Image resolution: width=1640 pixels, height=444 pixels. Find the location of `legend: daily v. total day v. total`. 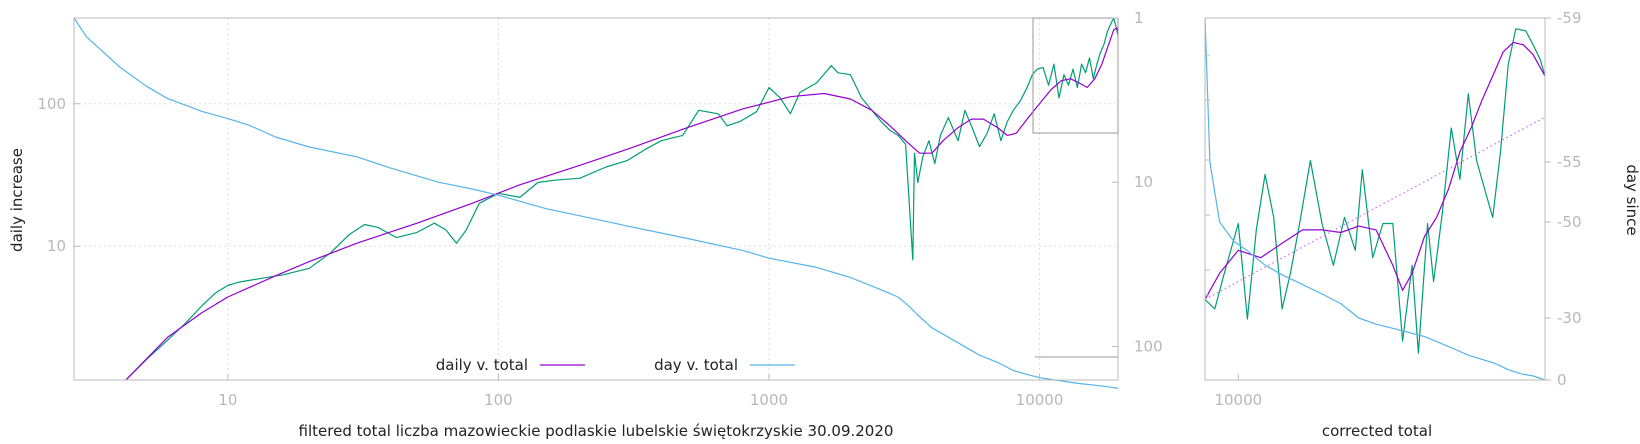

legend: daily v. total day v. total is located at coordinates (615, 365).